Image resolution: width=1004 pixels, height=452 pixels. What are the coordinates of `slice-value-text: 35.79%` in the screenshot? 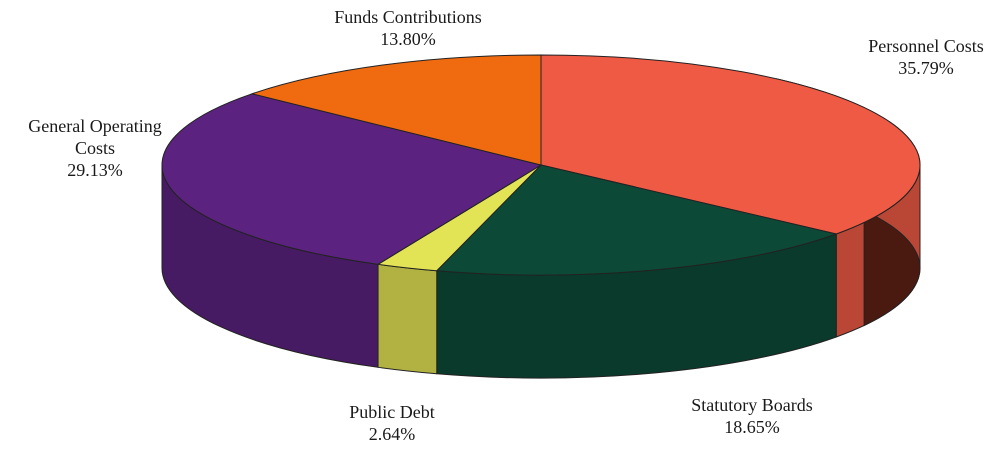 It's located at (926, 68).